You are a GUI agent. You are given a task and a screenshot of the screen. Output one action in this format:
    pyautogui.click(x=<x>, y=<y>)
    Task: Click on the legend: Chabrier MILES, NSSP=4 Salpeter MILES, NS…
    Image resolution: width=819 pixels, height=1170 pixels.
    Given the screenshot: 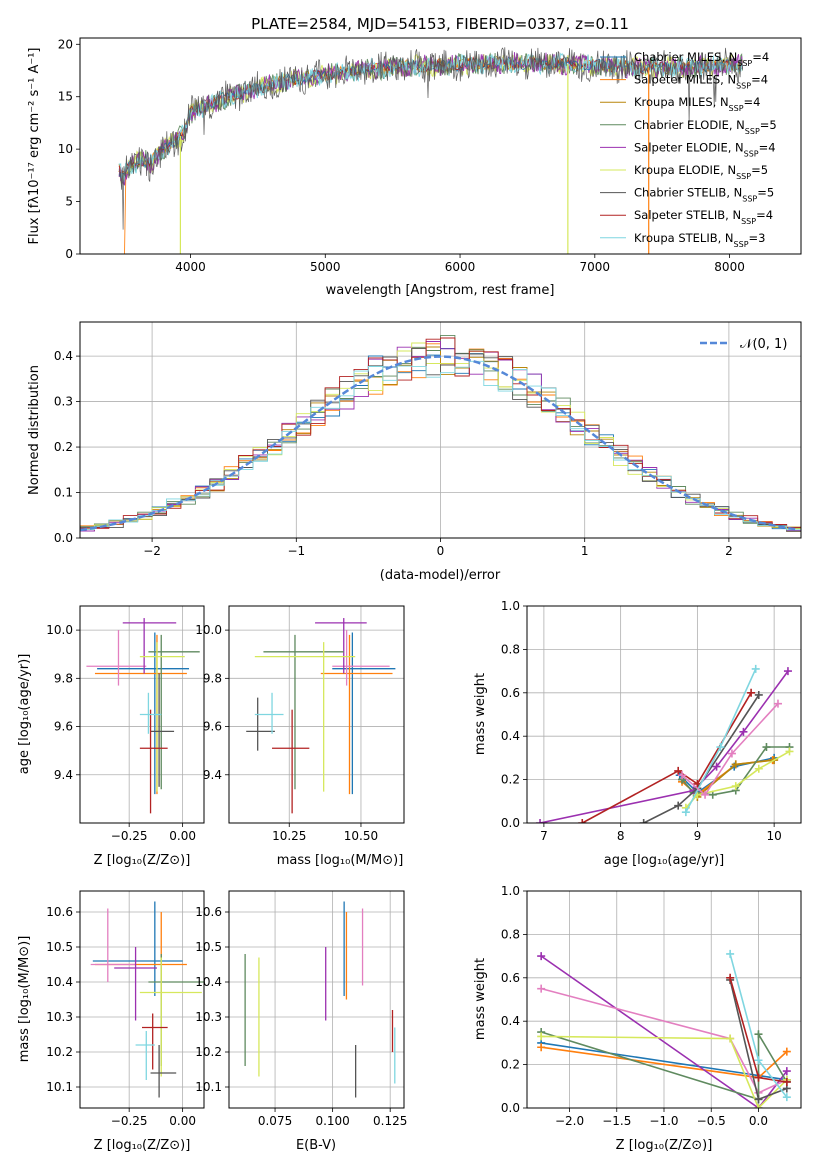 What is the action you would take?
    pyautogui.click(x=688, y=149)
    